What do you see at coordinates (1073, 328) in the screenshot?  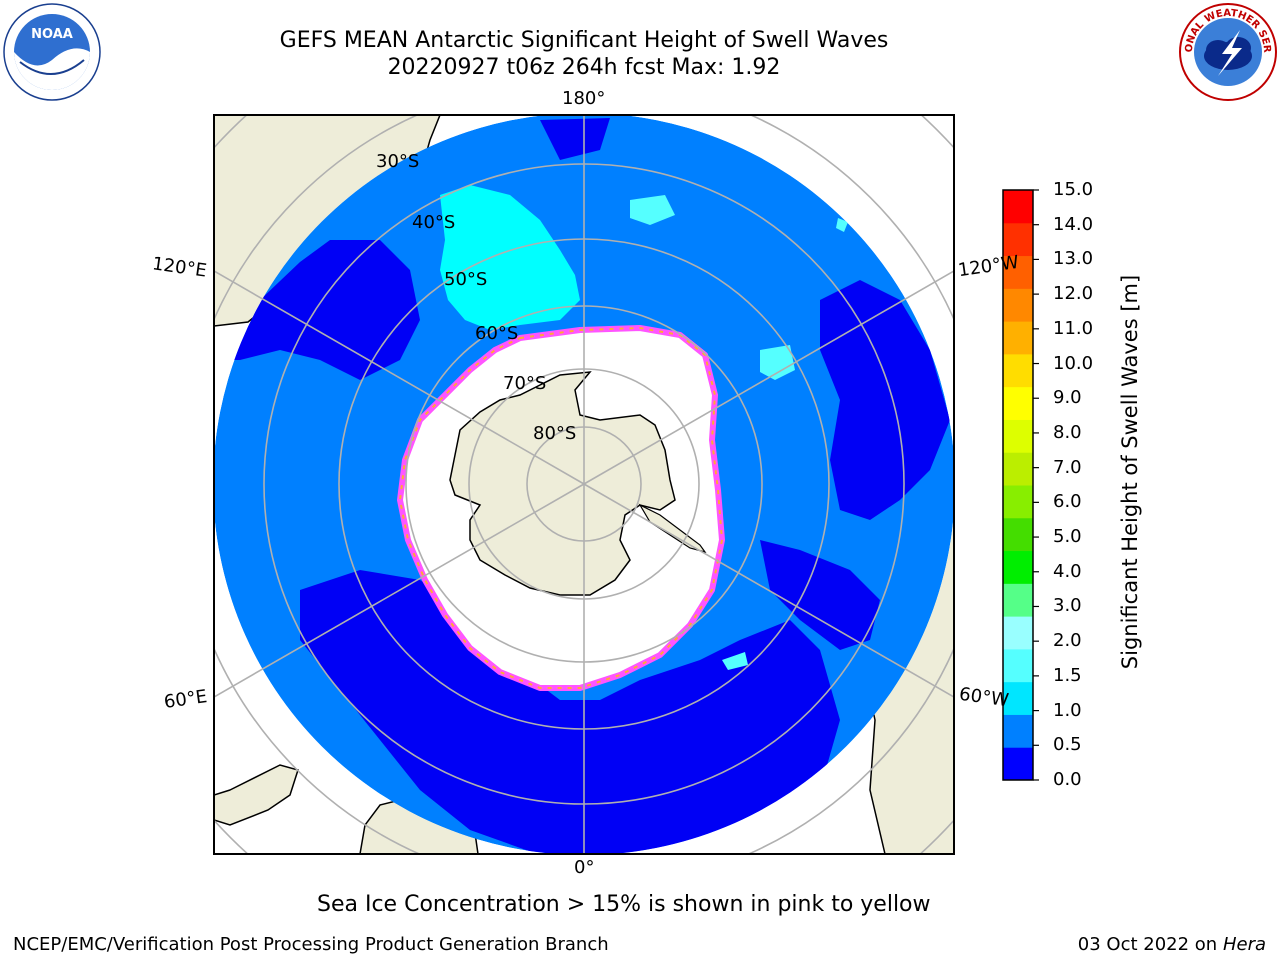 I see `colorbar-tick-label: 11.0` at bounding box center [1073, 328].